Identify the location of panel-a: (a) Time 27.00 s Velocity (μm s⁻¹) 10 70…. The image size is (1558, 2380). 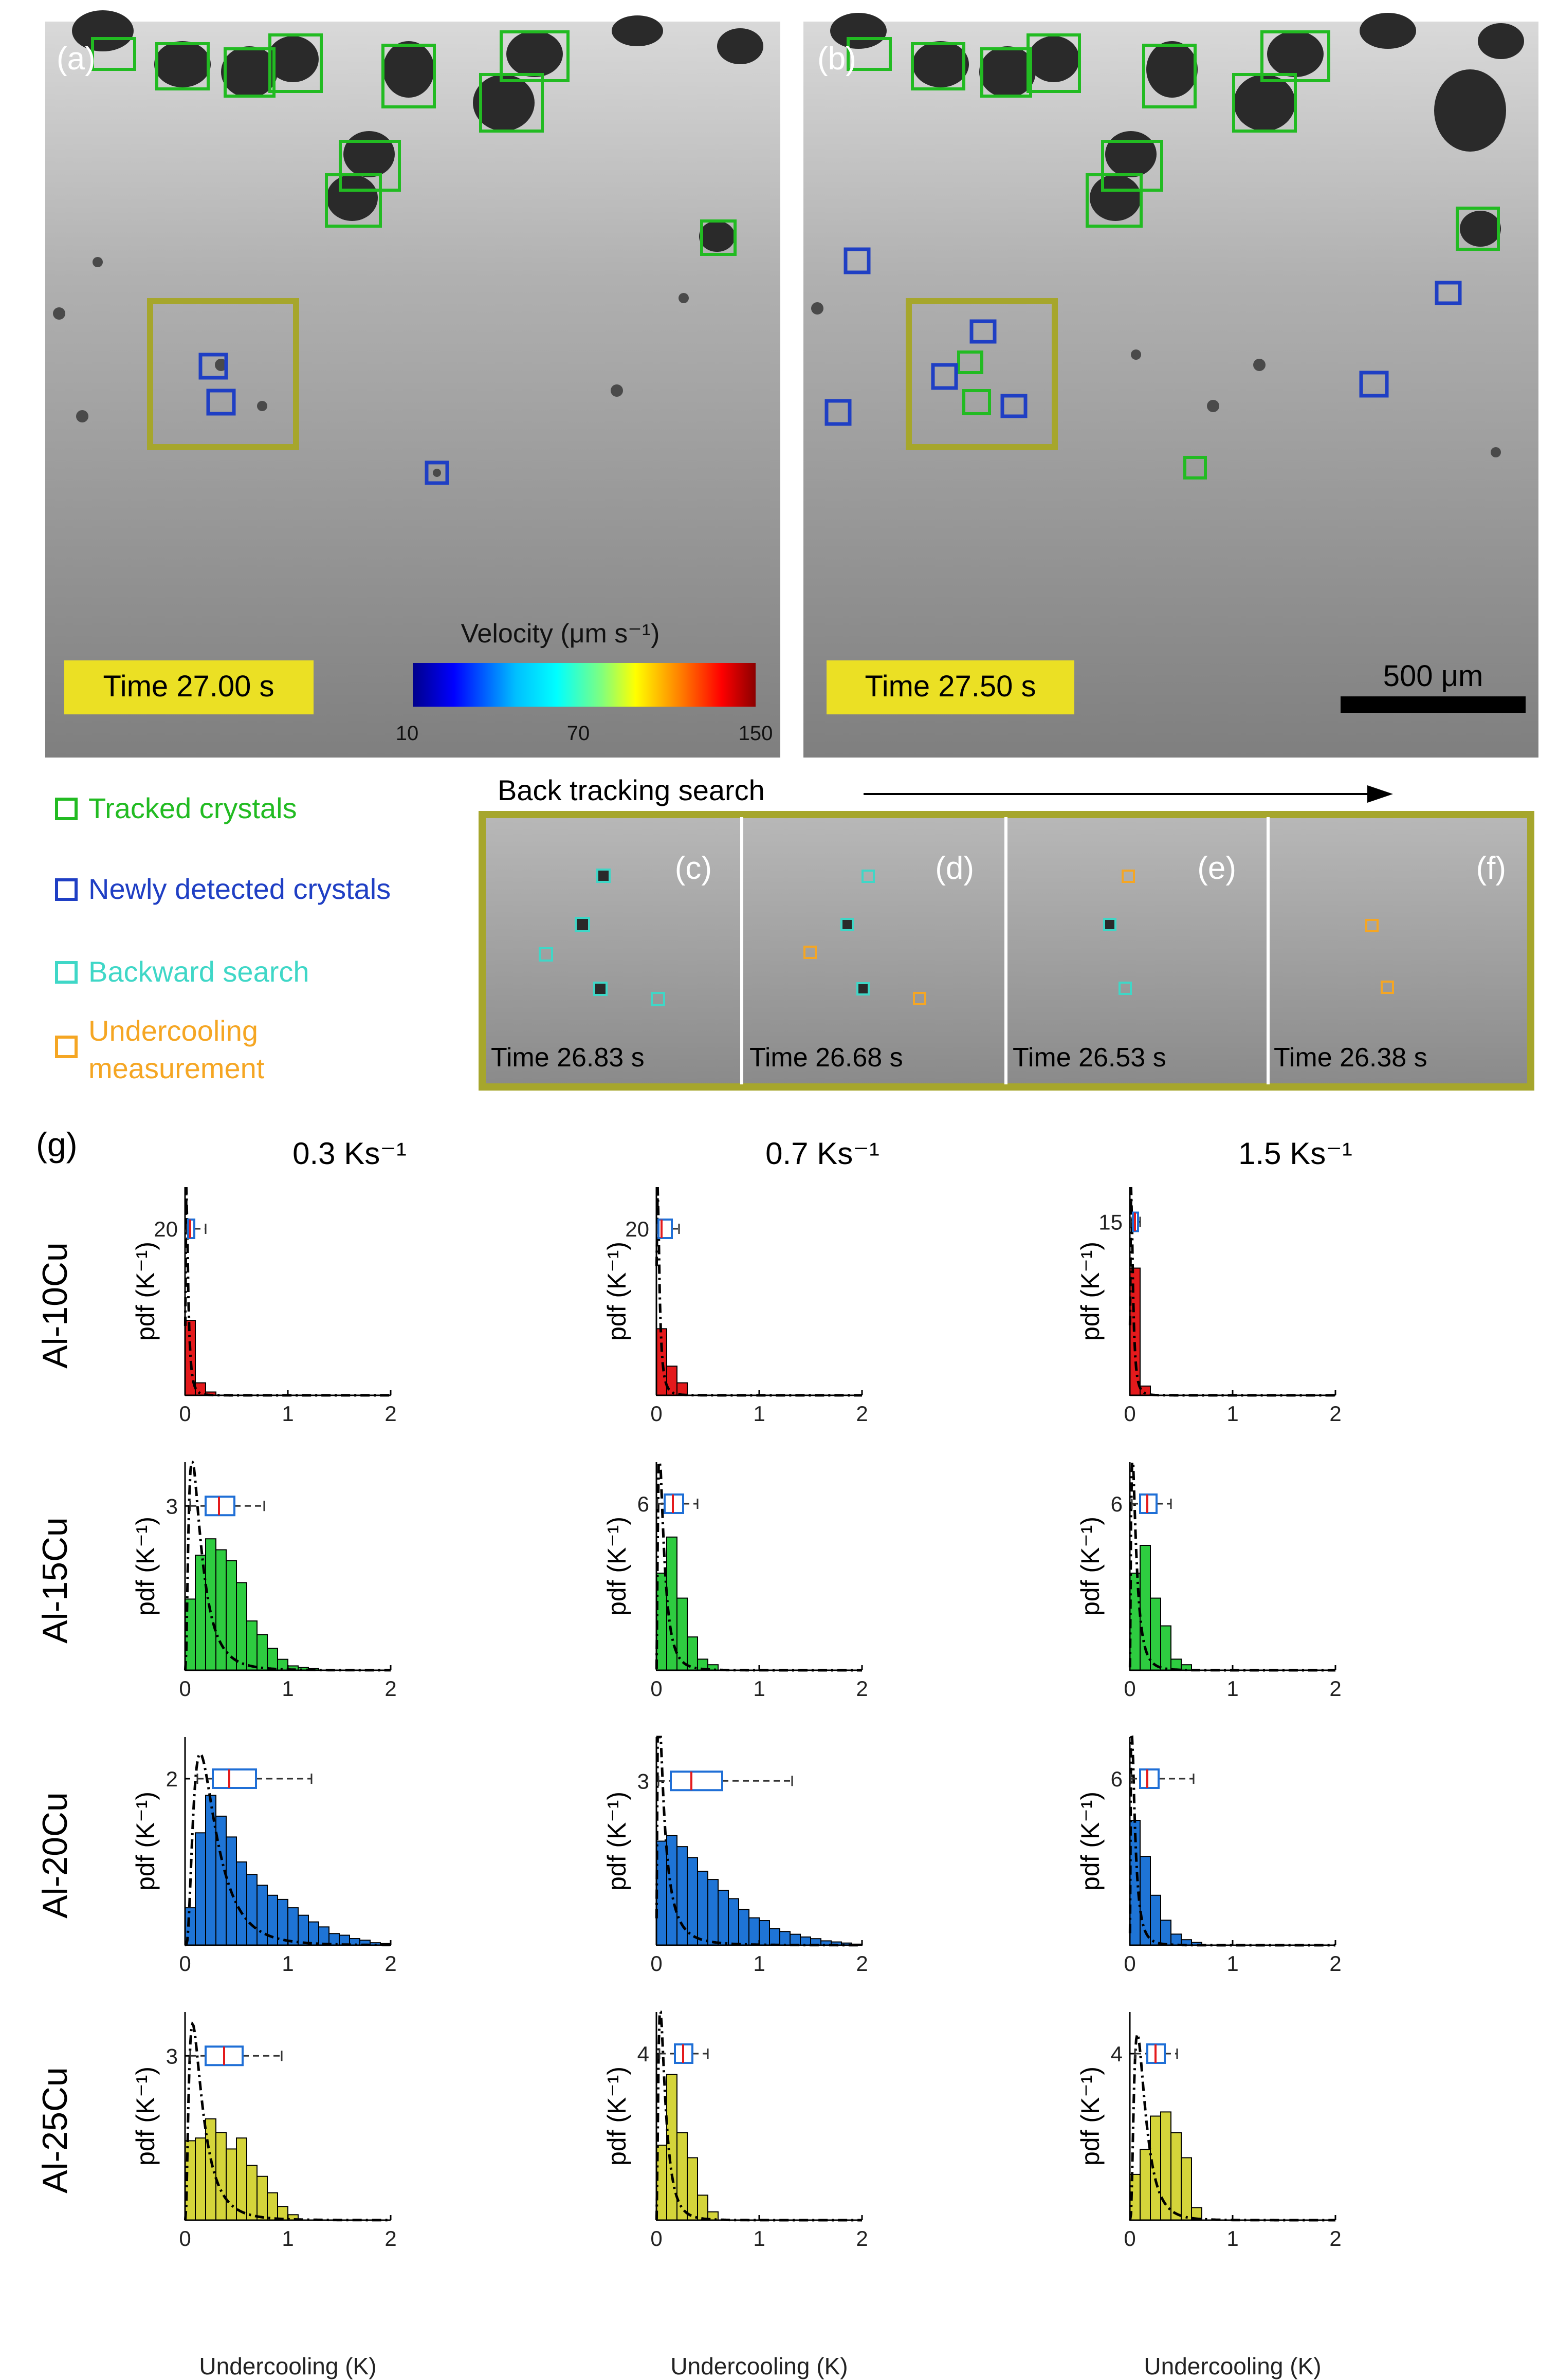
(413, 384).